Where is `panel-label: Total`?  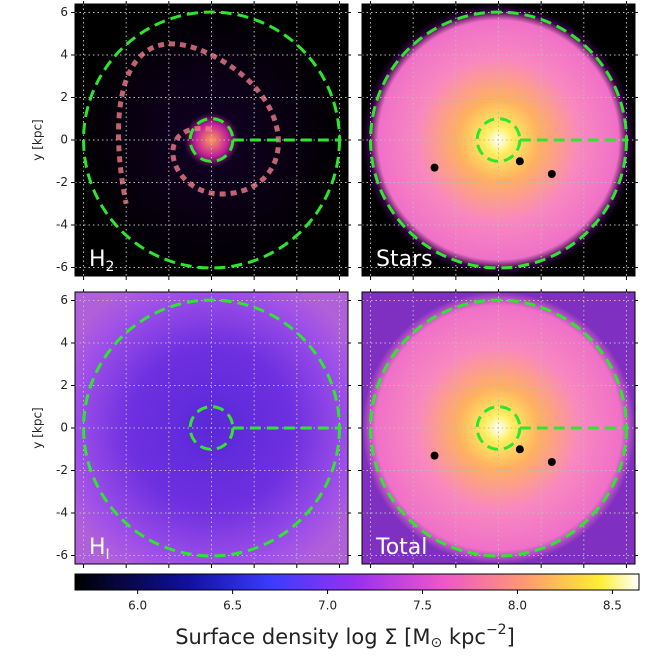 panel-label: Total is located at coordinates (401, 547).